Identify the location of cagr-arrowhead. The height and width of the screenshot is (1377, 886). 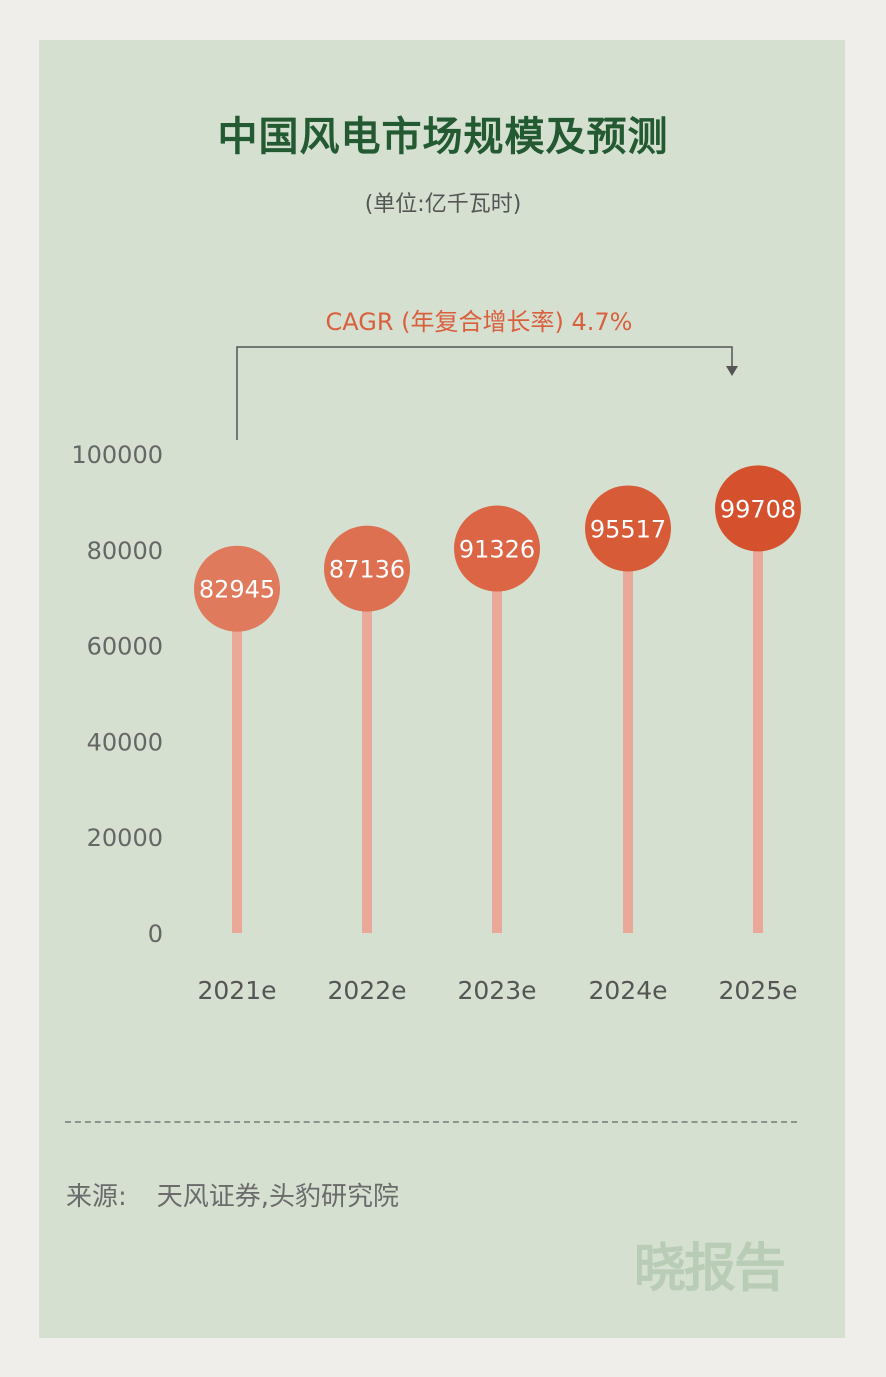
(732, 371).